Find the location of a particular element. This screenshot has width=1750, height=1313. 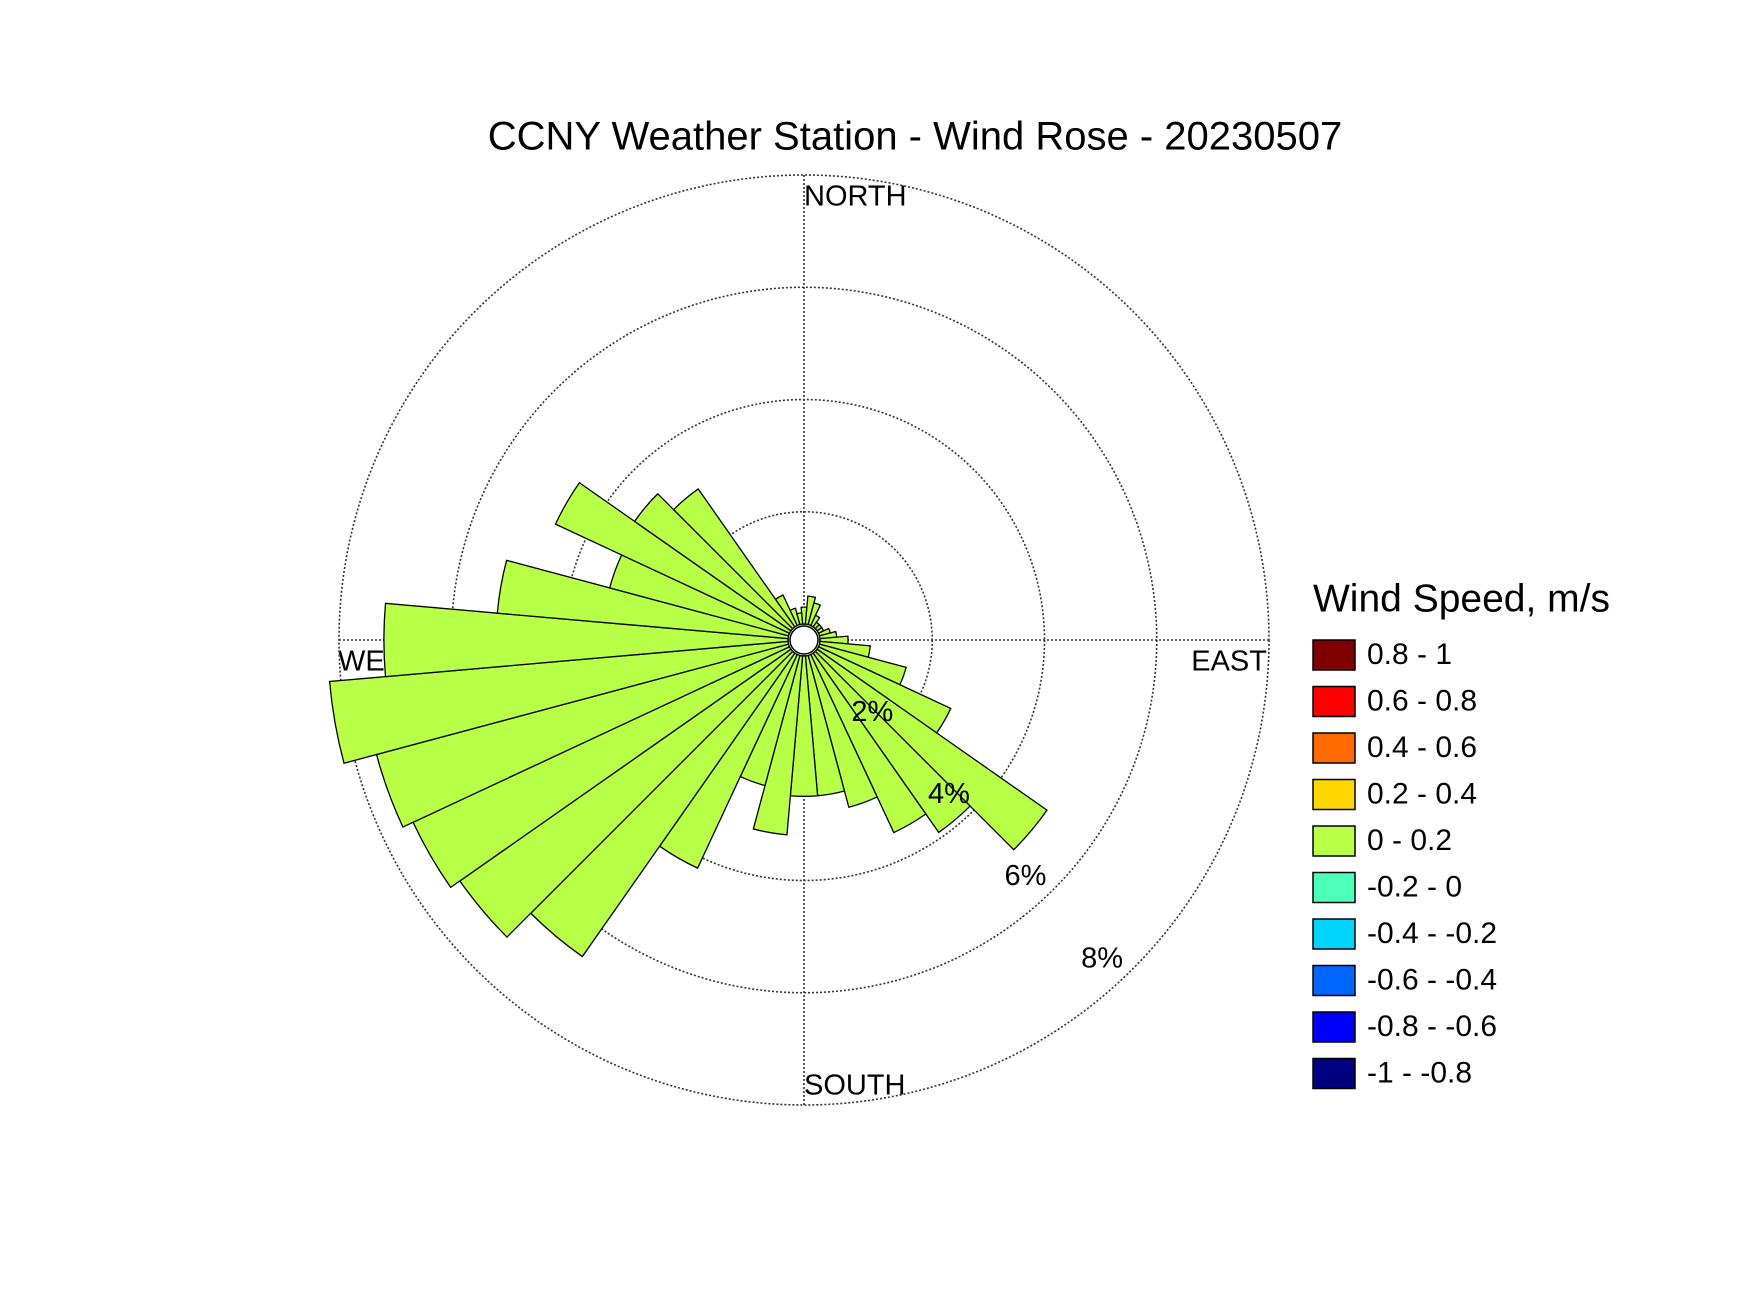

r-tick-label: 8% is located at coordinates (1102, 958).